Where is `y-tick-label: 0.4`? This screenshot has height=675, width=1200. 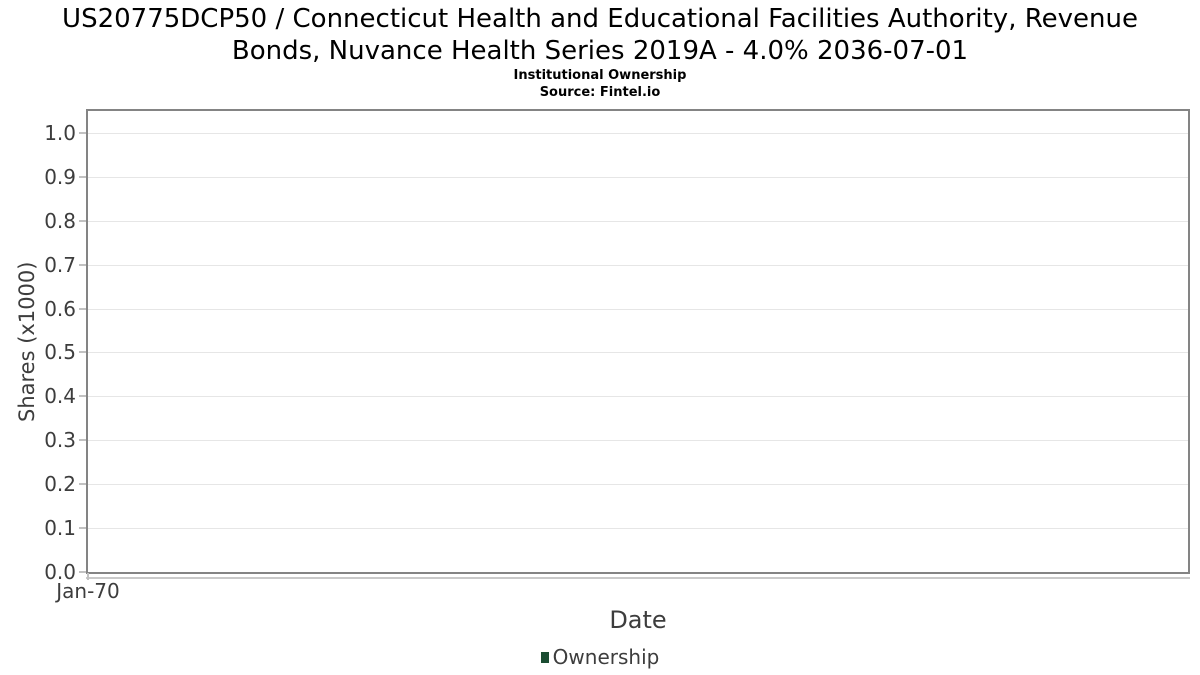 y-tick-label: 0.4 is located at coordinates (60, 396).